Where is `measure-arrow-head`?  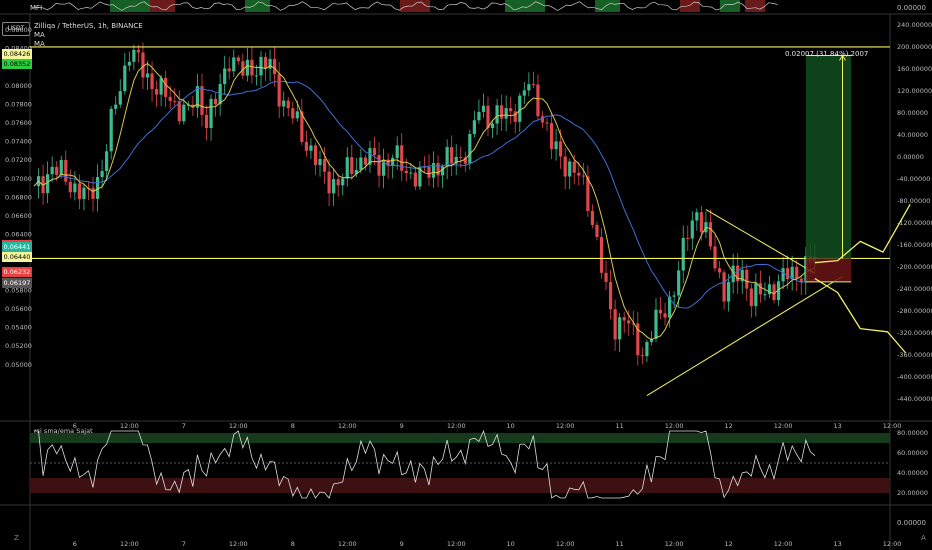
measure-arrow-head is located at coordinates (842, 57).